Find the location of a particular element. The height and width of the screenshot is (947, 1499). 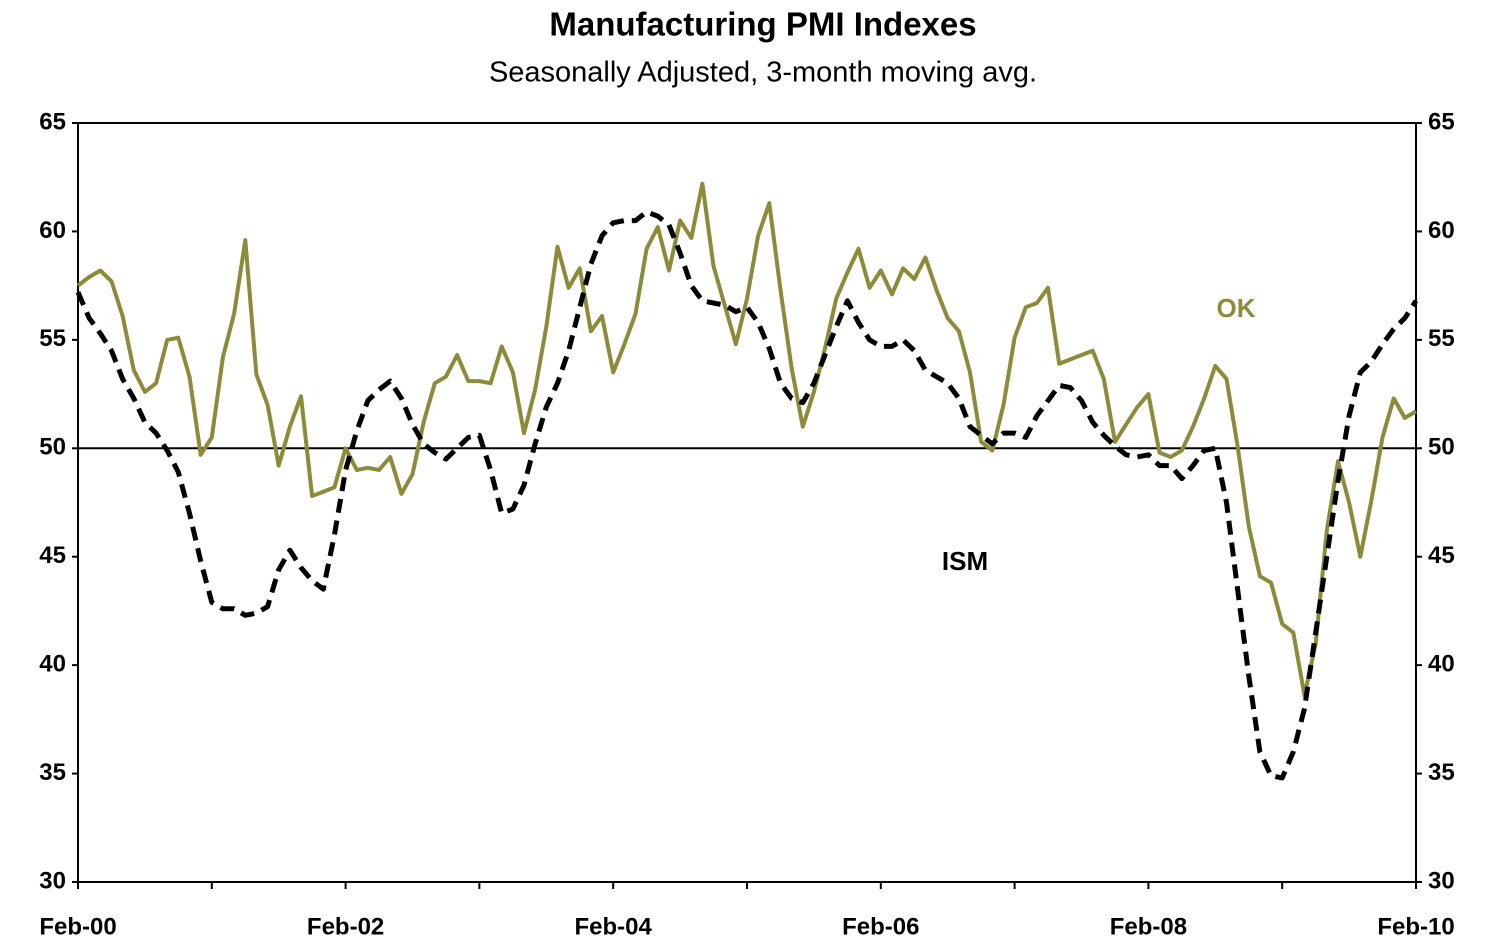

y-tick-label: 40 is located at coordinates (52, 663).